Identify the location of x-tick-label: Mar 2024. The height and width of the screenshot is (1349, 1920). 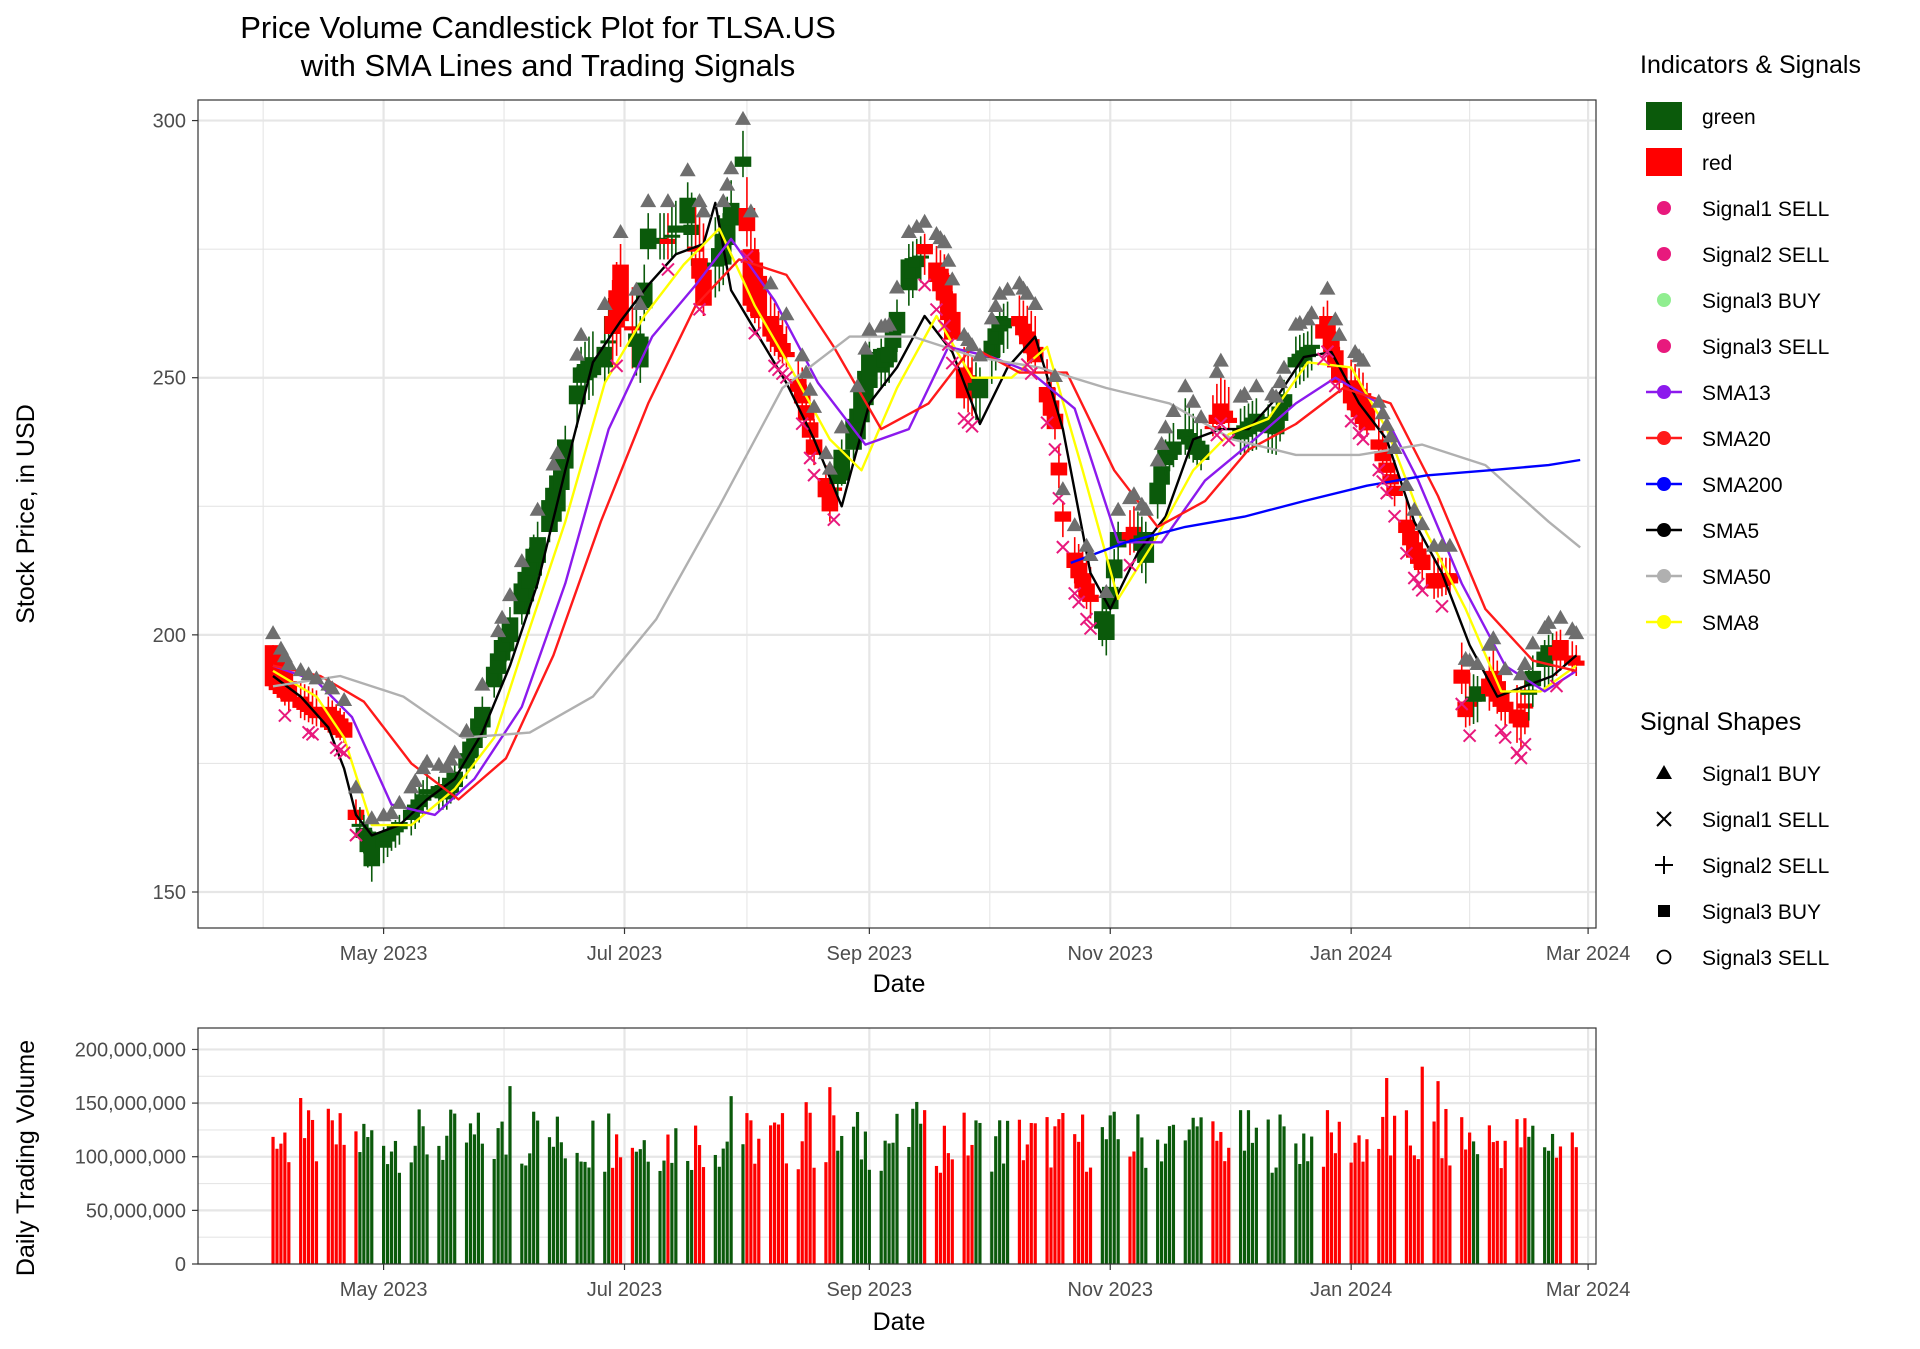
(1588, 1290).